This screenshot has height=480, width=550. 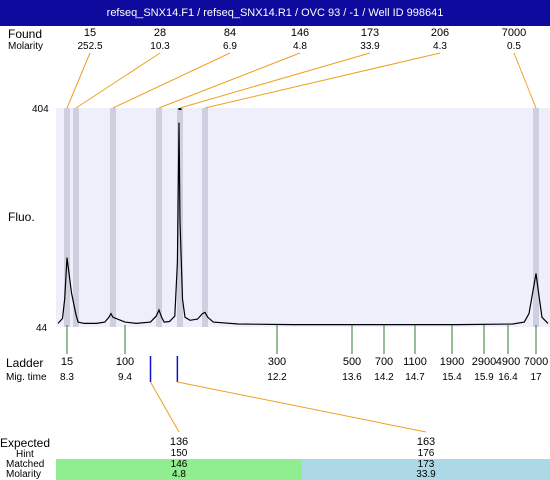 I want to click on found-molarity-label: 33.9, so click(x=370, y=46).